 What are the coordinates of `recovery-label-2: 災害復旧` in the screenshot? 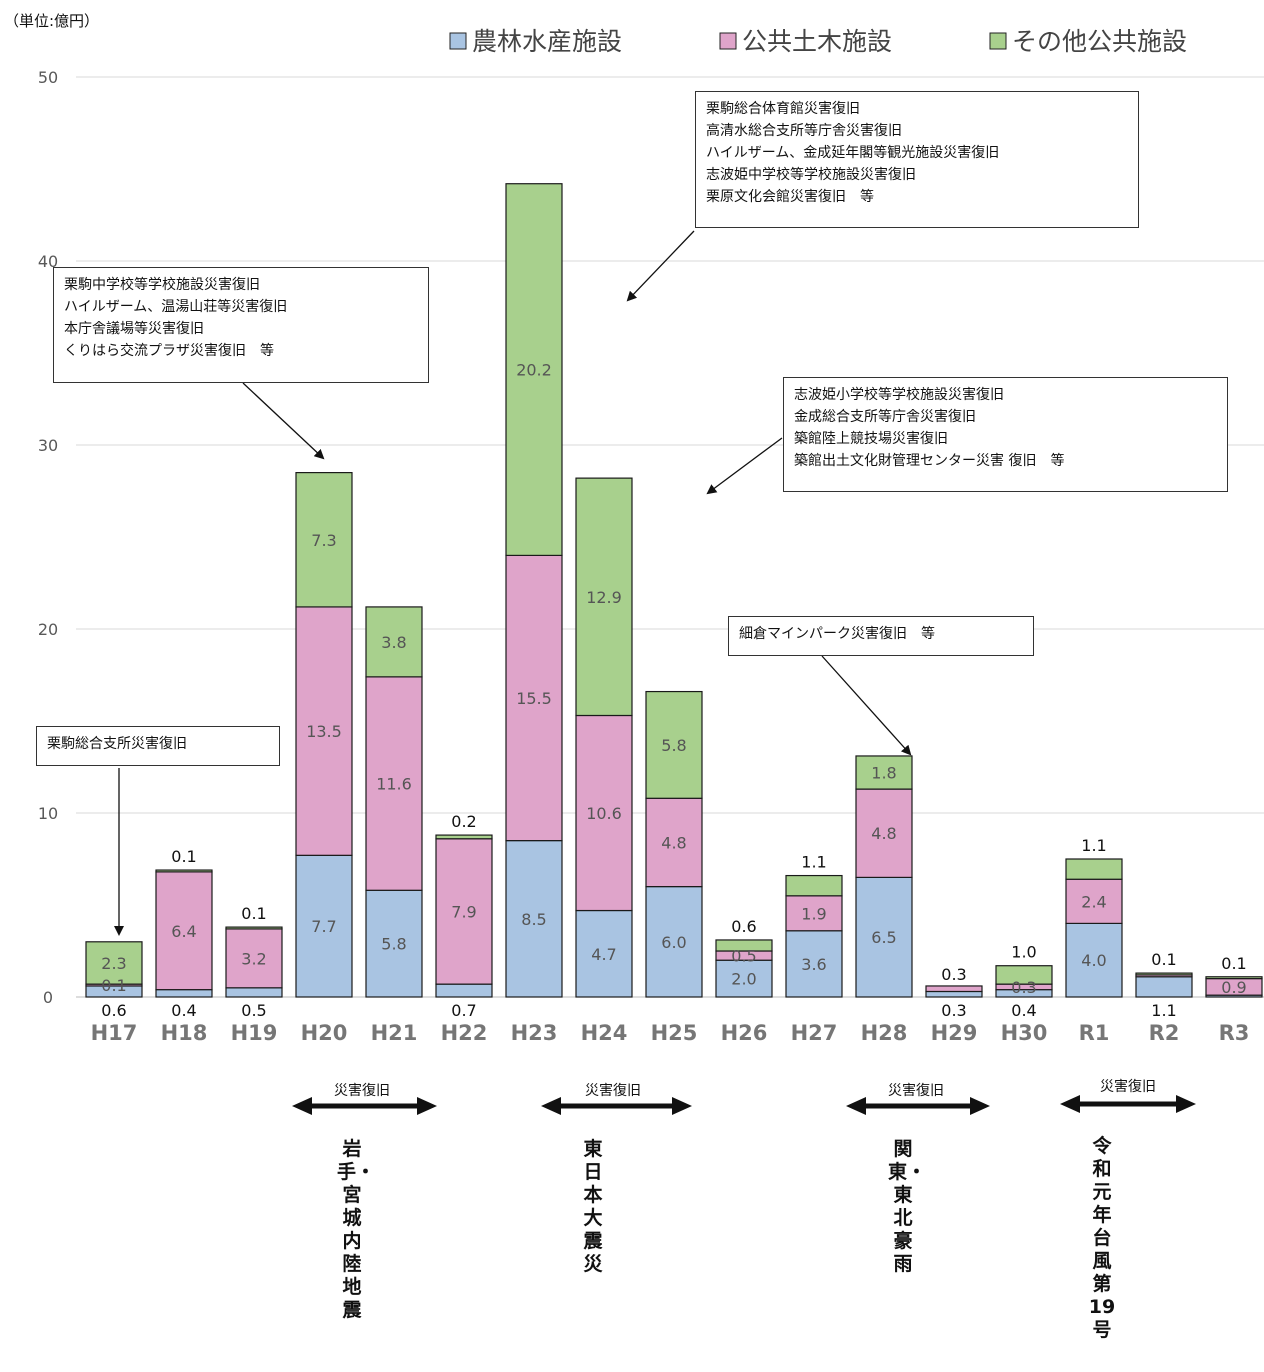 It's located at (613, 1091).